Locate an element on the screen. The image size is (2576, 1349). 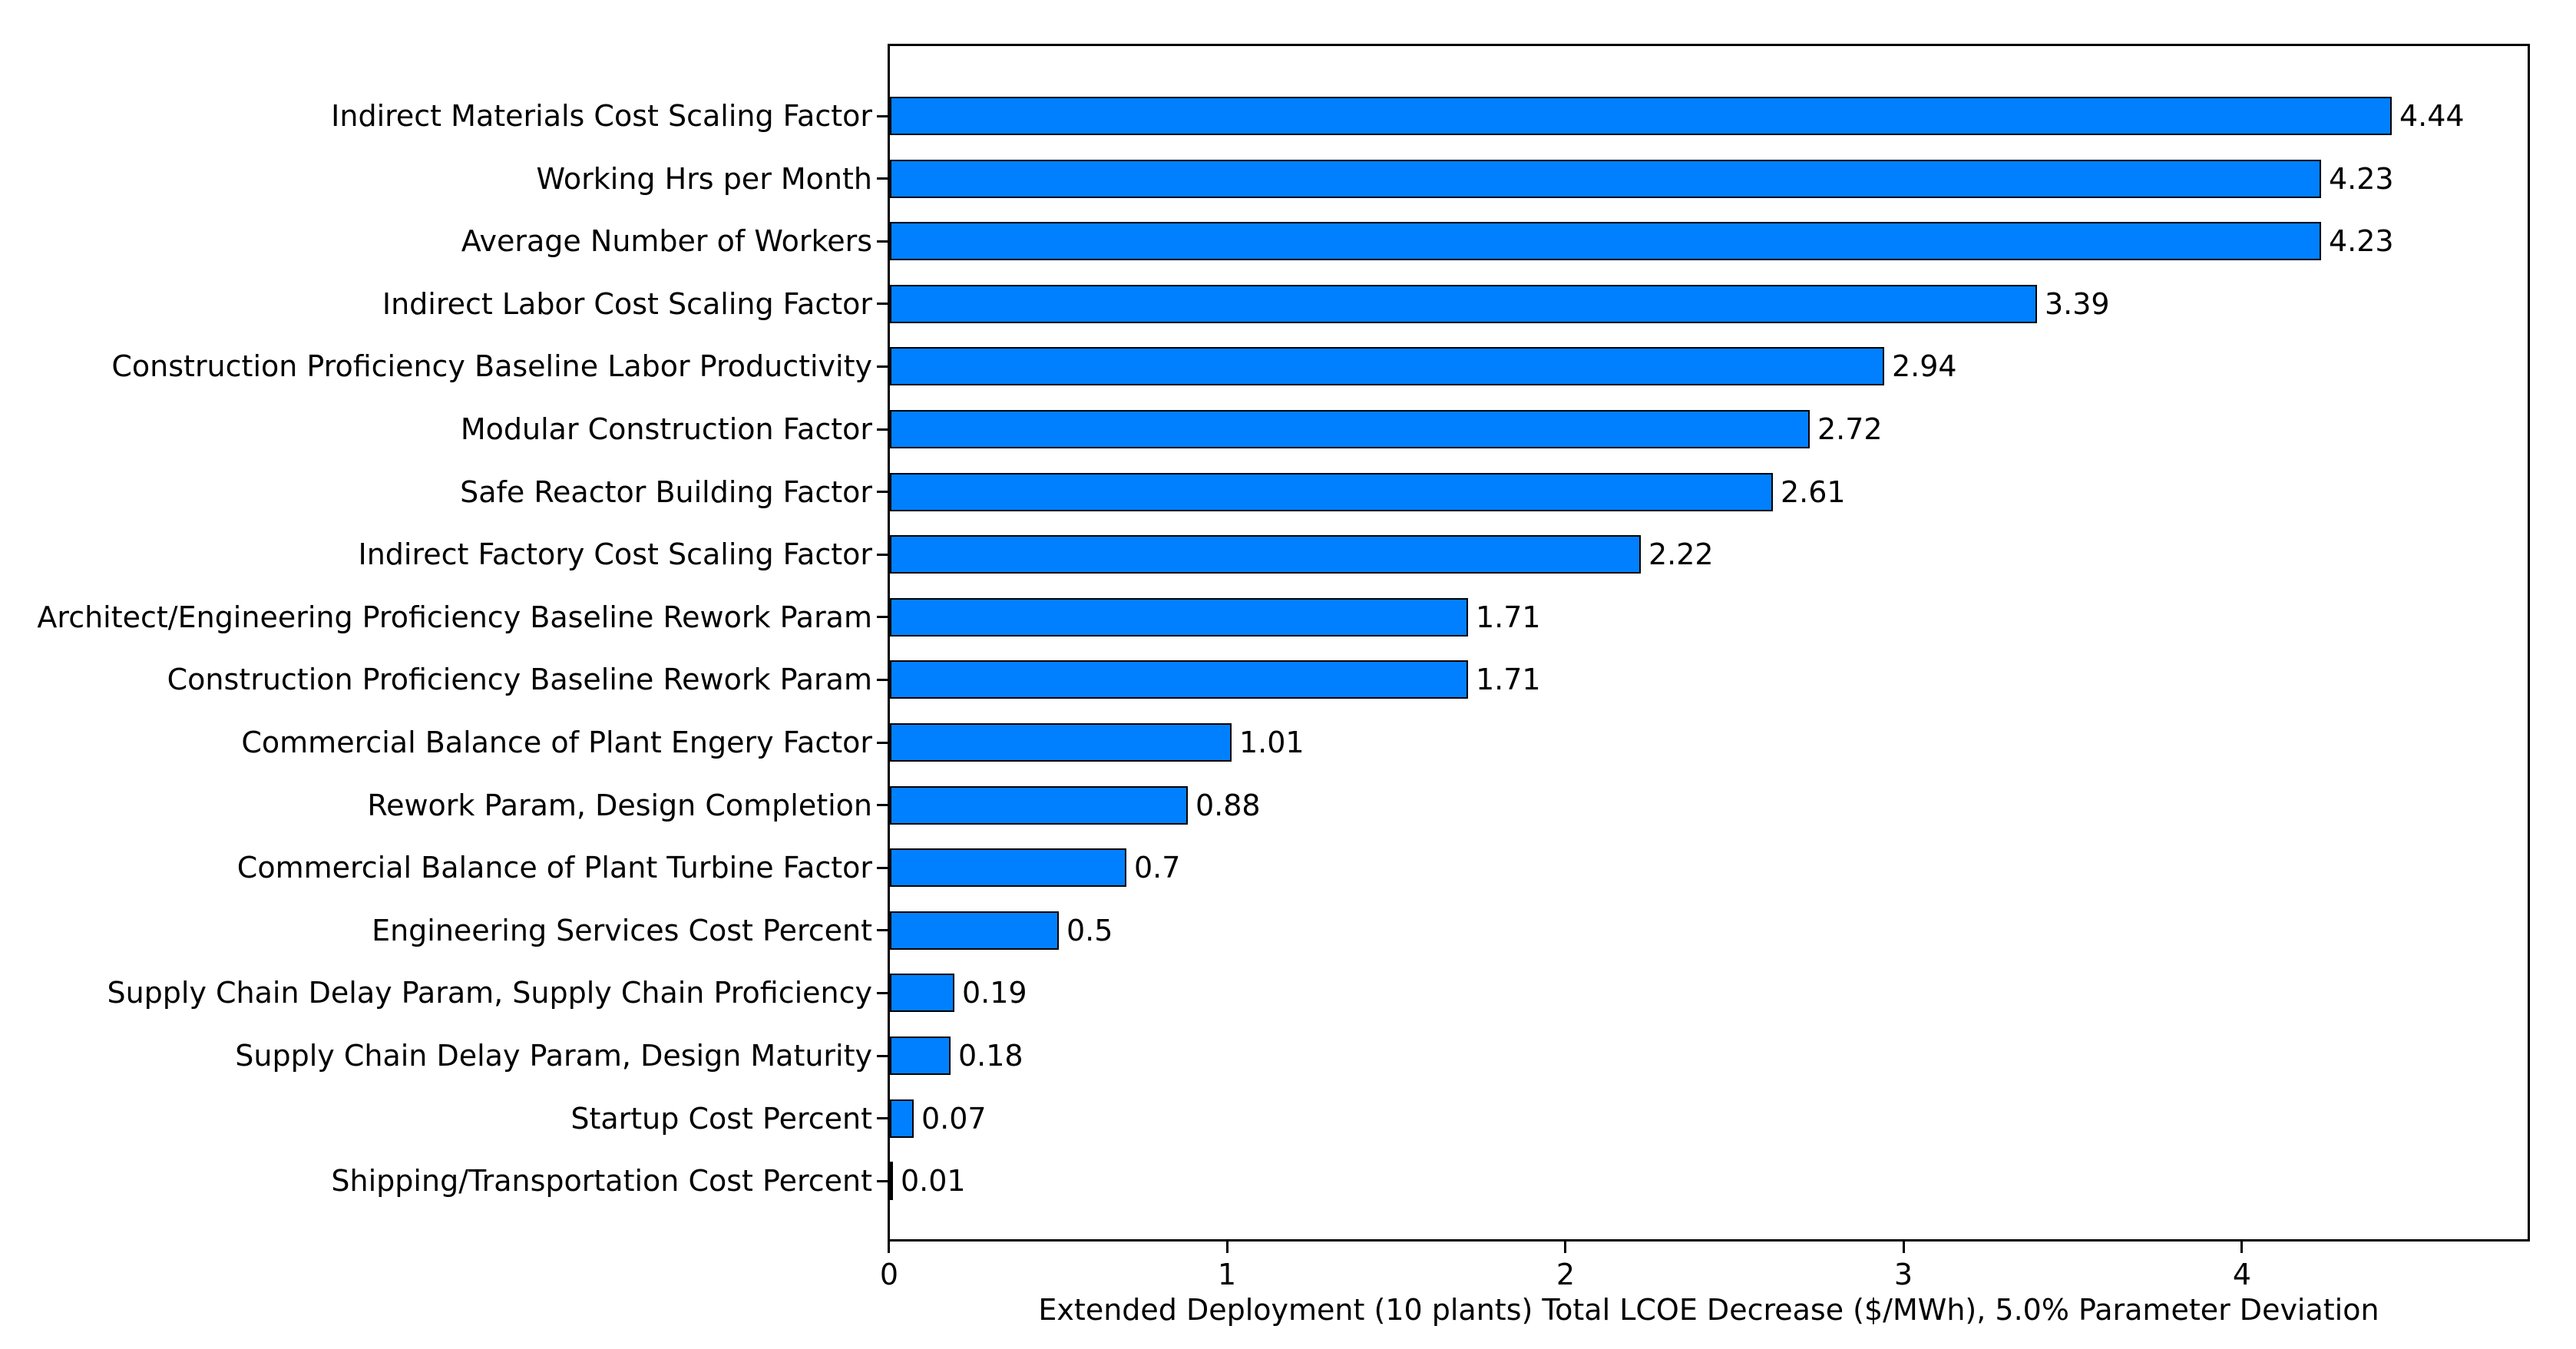
x-tick-label: 3 is located at coordinates (1903, 1274).